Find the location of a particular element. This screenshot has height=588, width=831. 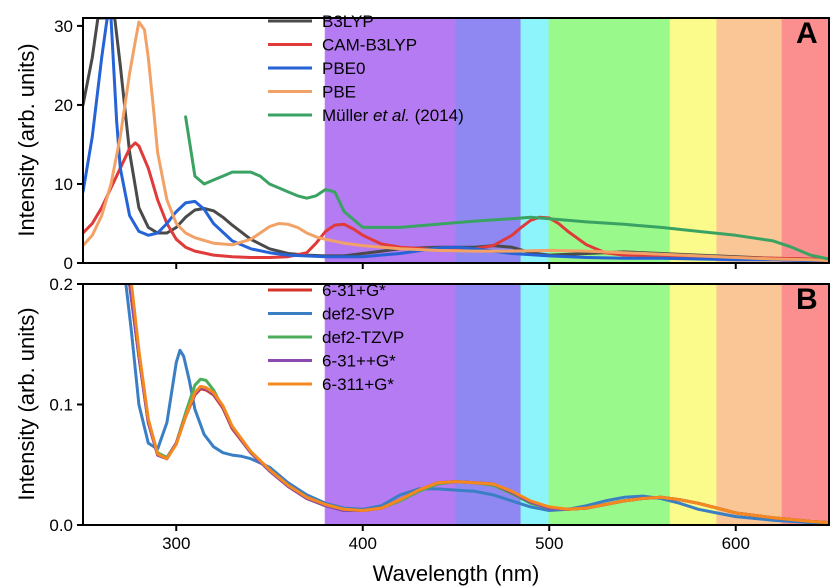

y-tick-label-b-1: 0.1 is located at coordinates (61, 405).